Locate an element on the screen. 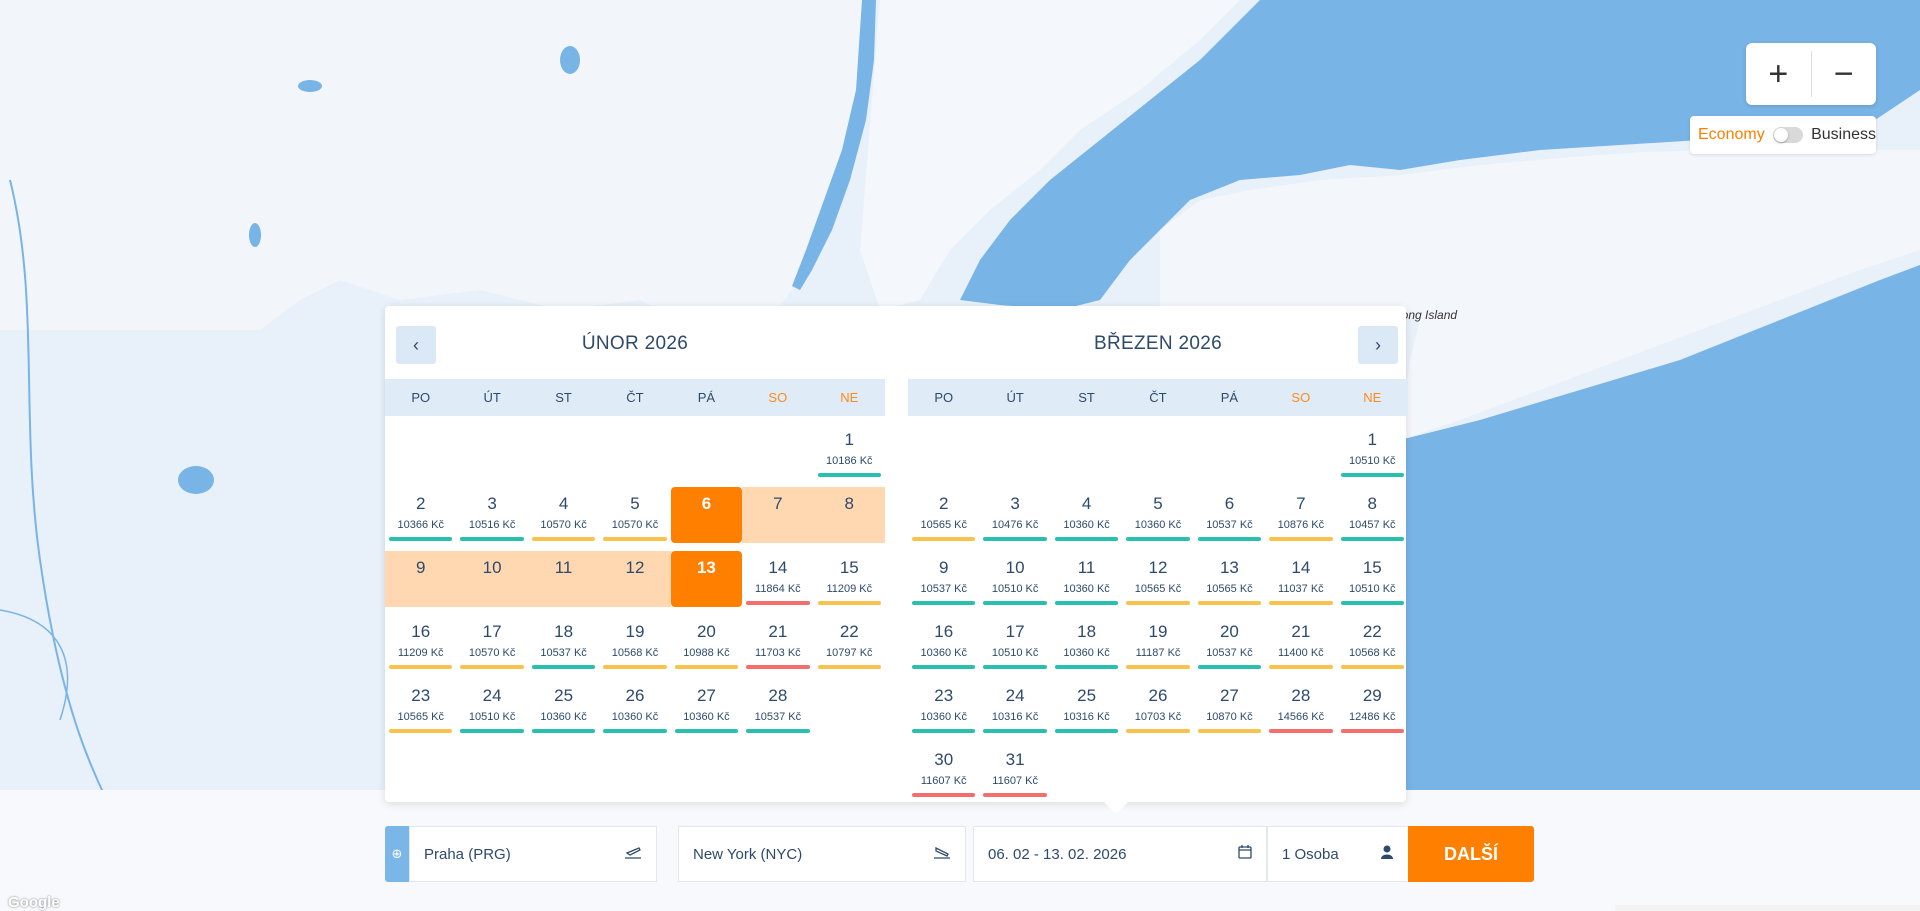 The width and height of the screenshot is (1920, 911). day-cell: 29 12486 Kč is located at coordinates (1372, 707).